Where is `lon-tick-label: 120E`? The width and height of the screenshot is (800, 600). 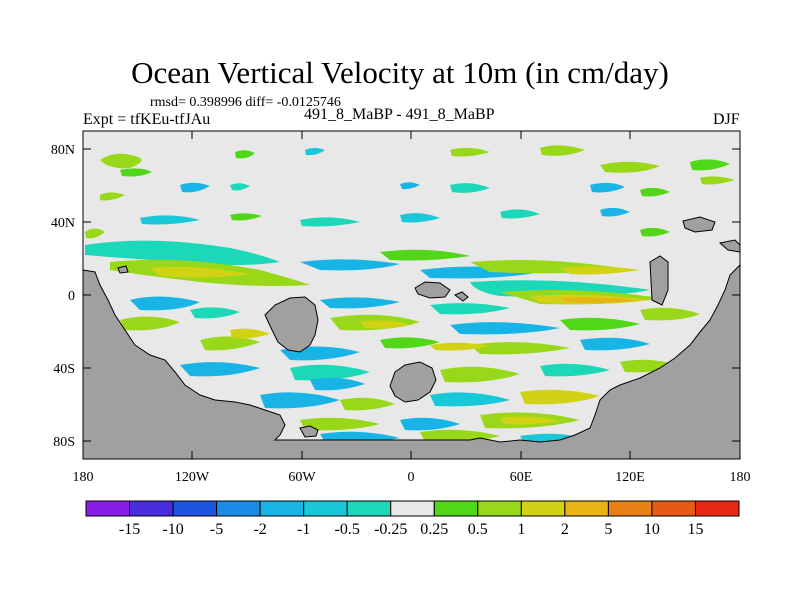
lon-tick-label: 120E is located at coordinates (630, 477).